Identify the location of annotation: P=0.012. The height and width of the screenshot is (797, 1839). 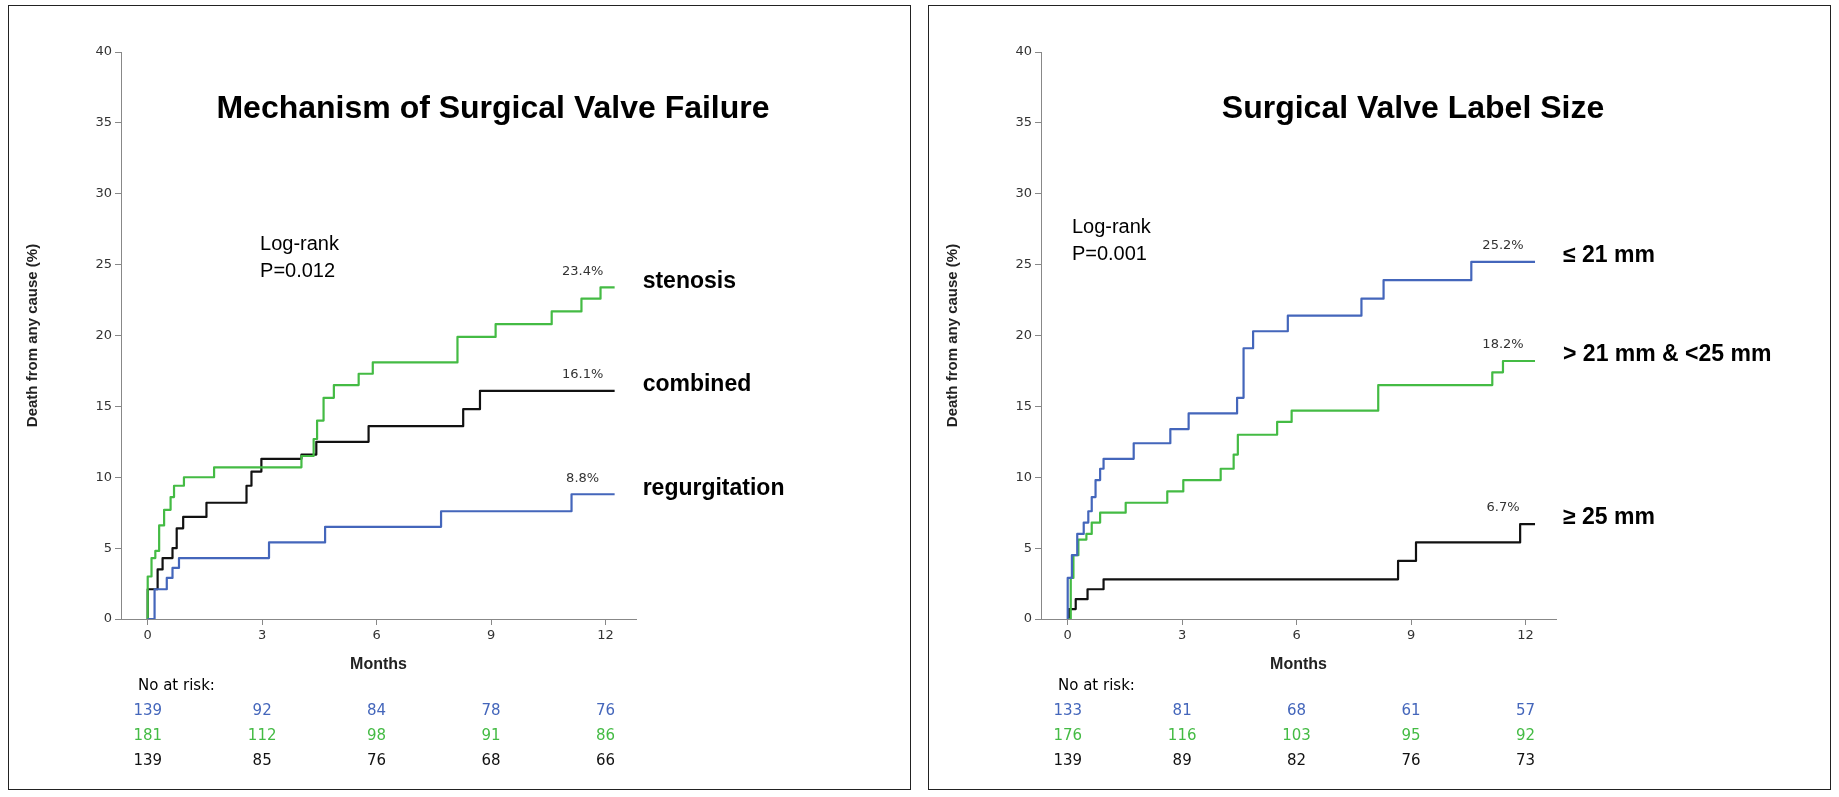
(298, 270).